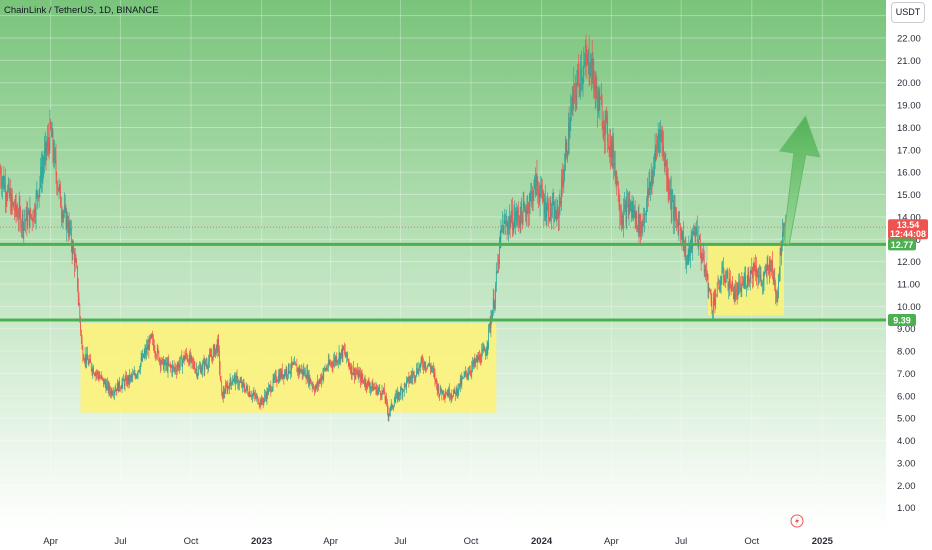 Image resolution: width=932 pixels, height=550 pixels. I want to click on chart-title: ChainLink / TetherUS, 1D, BINANCE, so click(81, 10).